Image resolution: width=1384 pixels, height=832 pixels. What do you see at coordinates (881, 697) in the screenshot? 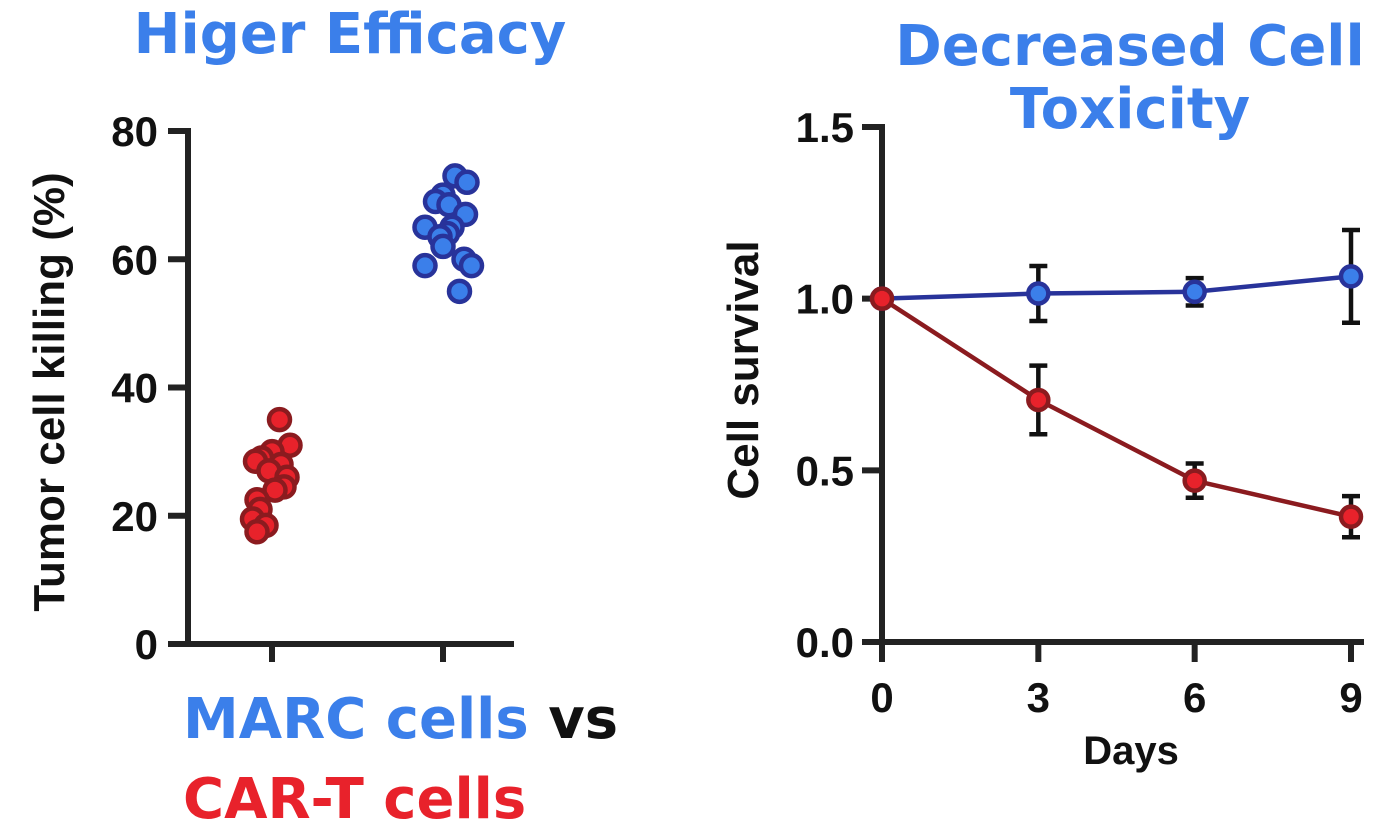
I see `right-x-tick-label-0: 0` at bounding box center [881, 697].